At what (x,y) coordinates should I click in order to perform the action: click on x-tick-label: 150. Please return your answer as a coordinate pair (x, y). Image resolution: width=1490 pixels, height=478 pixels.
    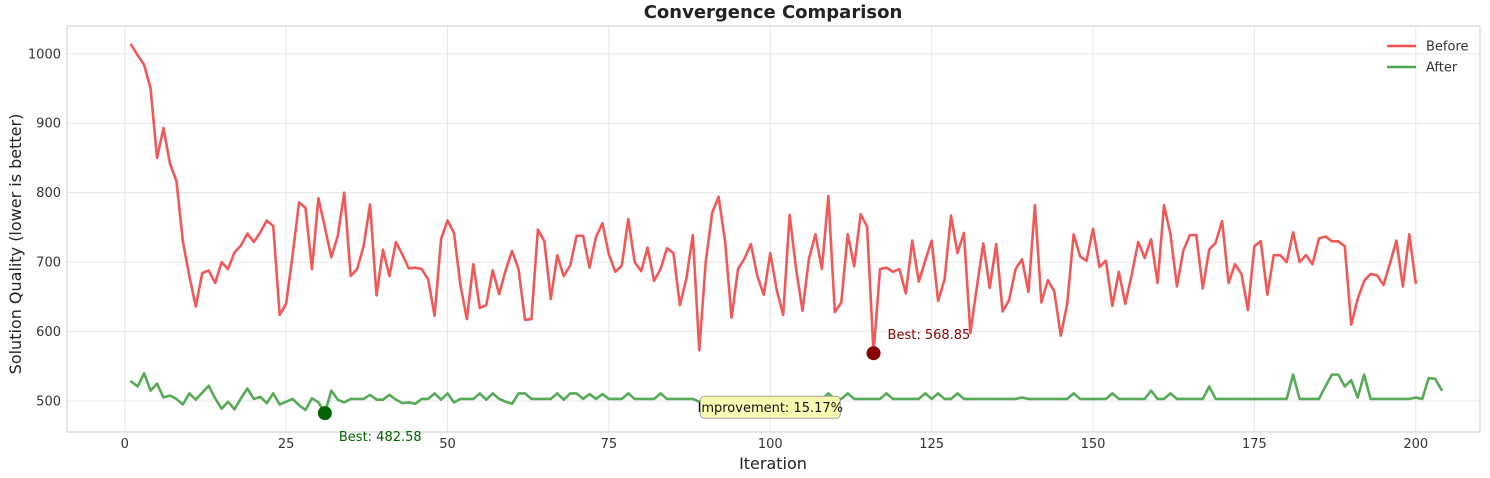
    Looking at the image, I should click on (1093, 444).